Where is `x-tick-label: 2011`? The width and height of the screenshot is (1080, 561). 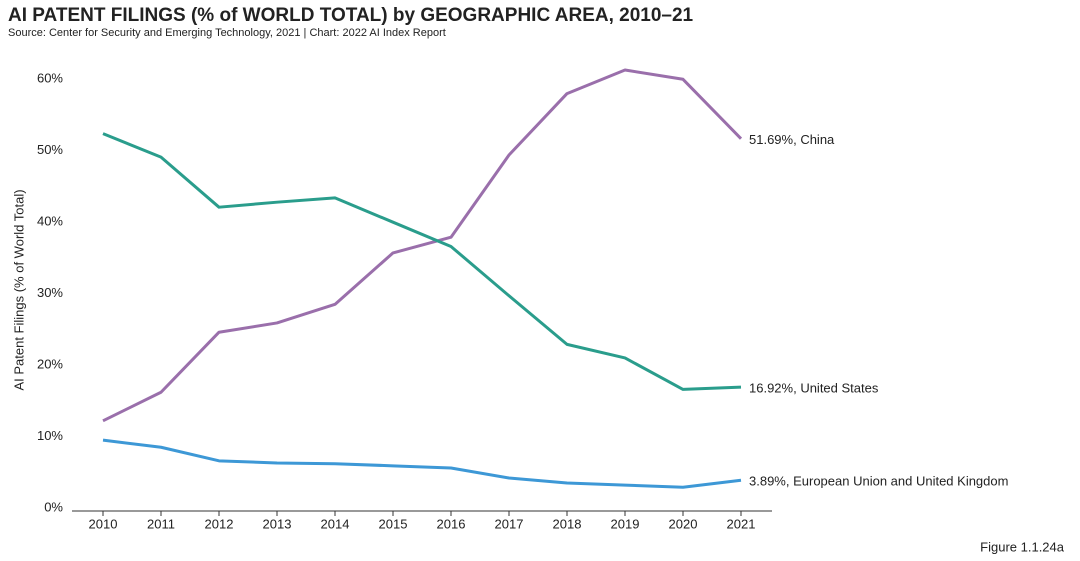
x-tick-label: 2011 is located at coordinates (161, 523).